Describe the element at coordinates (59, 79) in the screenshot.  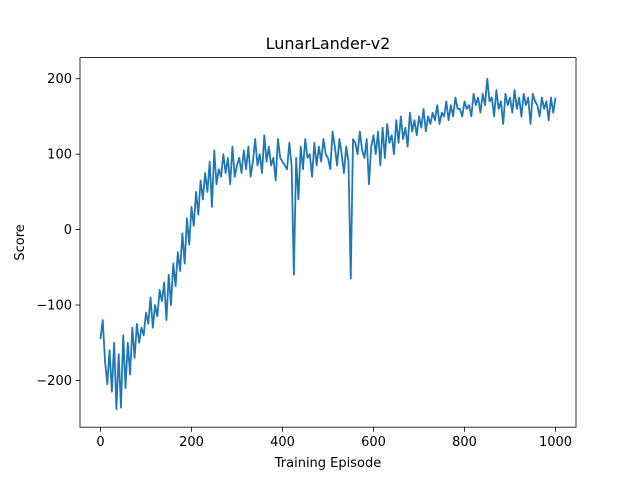
I see `y-tick-label: 200` at that location.